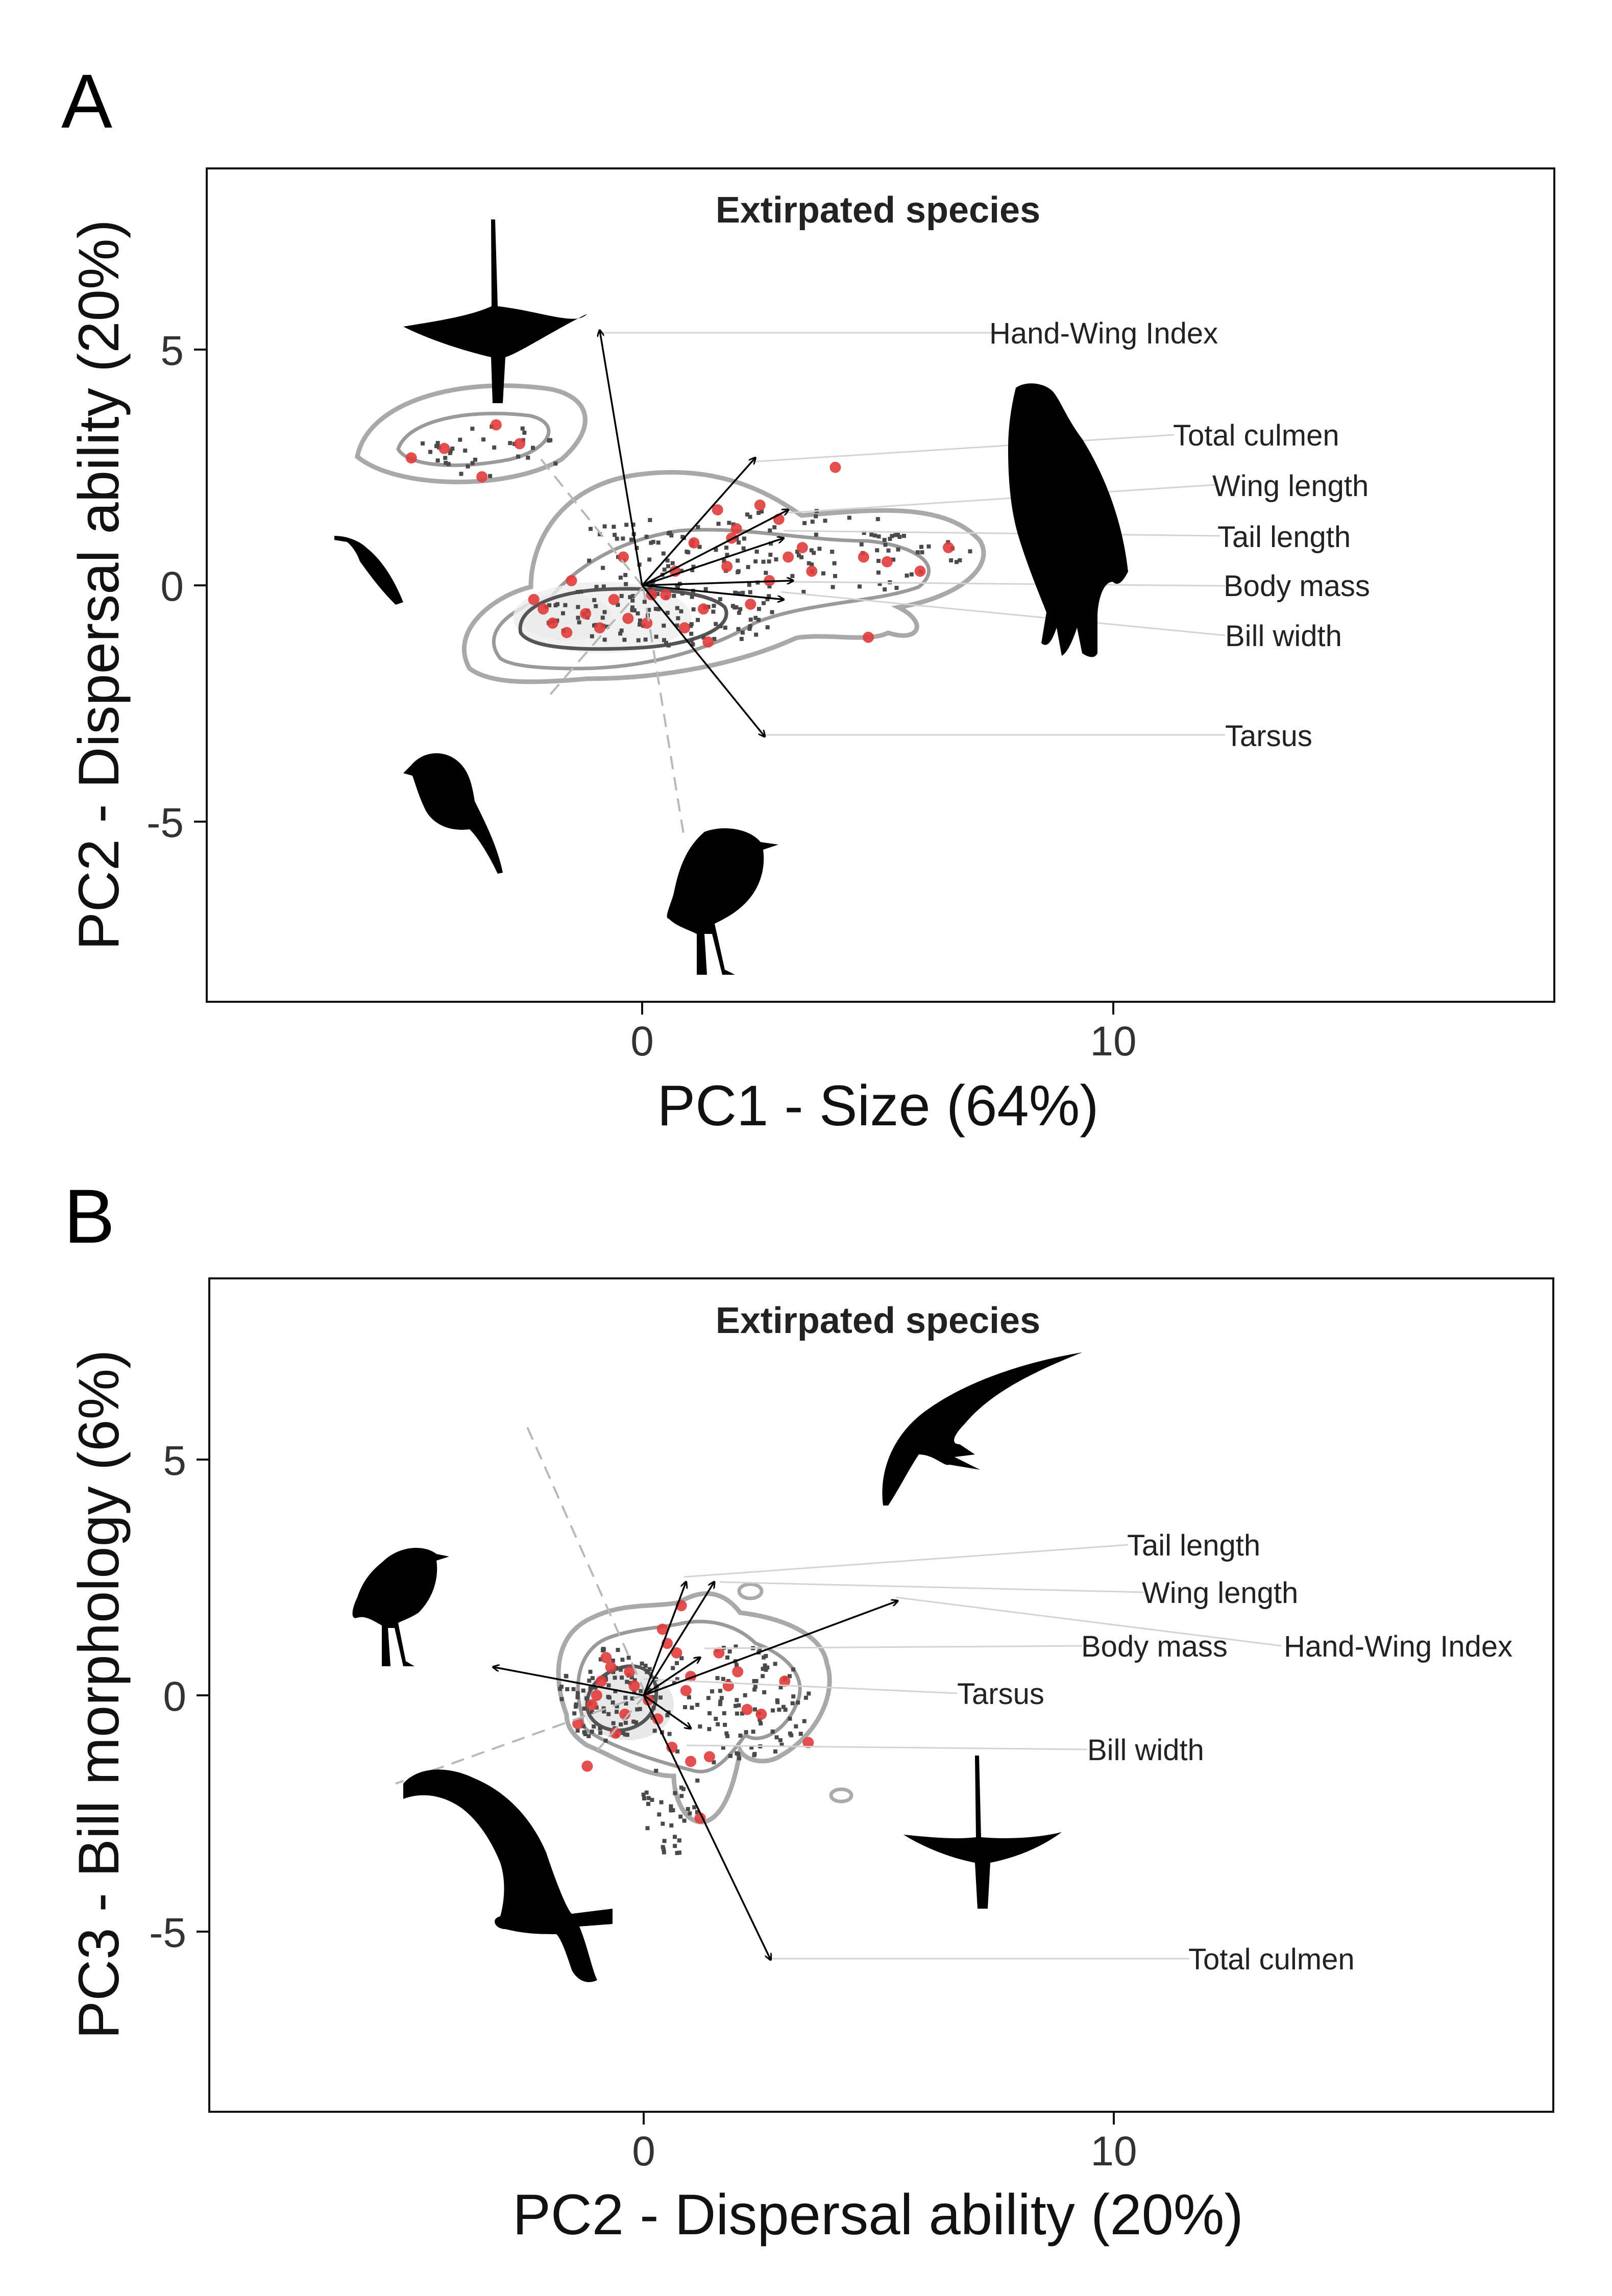  Describe the element at coordinates (1256, 435) in the screenshot. I see `loading-label-total-culmen-a: Total culmen` at that location.